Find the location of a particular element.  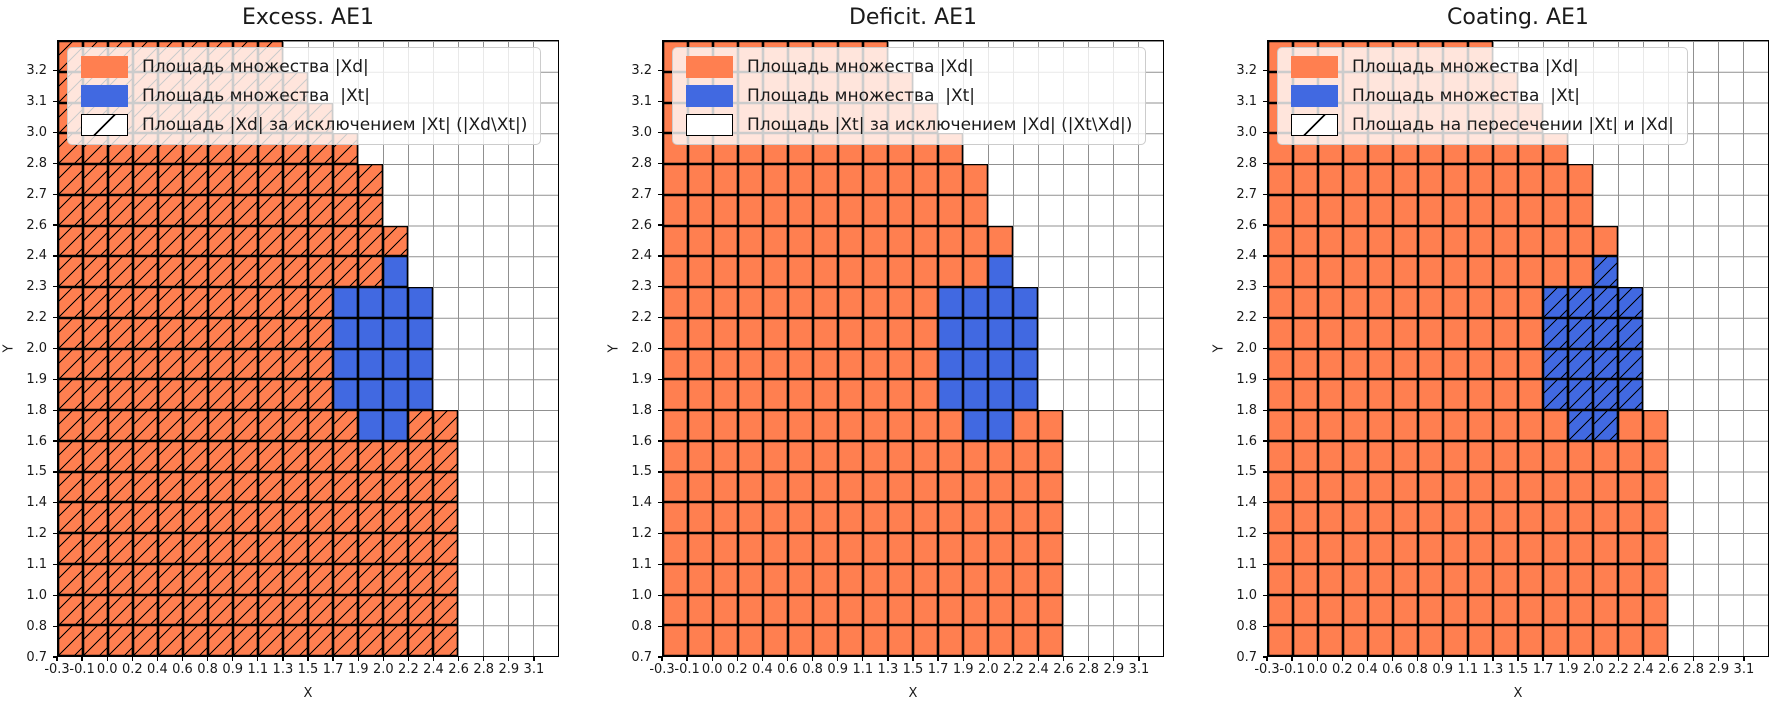

legend-item-label: Площадь множества |Xt| is located at coordinates (861, 96).